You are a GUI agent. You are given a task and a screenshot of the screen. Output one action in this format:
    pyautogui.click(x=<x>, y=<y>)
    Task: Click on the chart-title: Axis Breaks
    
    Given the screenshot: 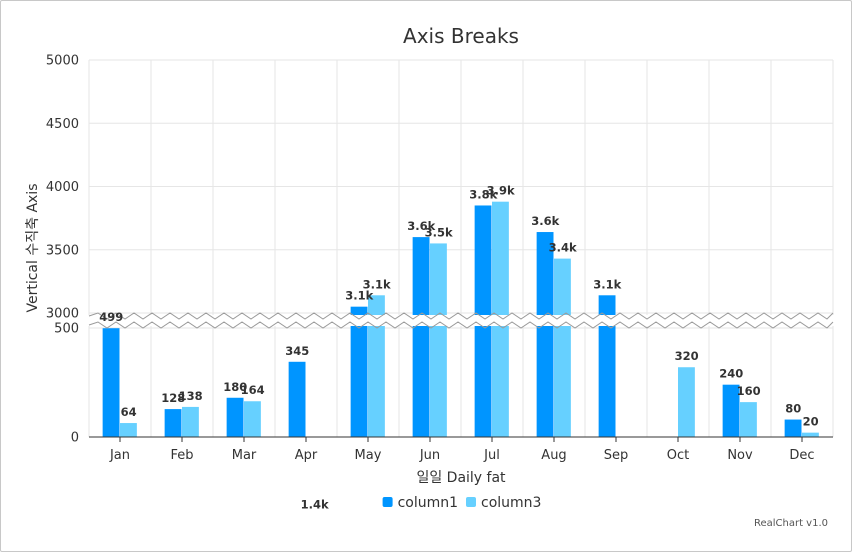 What is the action you would take?
    pyautogui.click(x=461, y=36)
    